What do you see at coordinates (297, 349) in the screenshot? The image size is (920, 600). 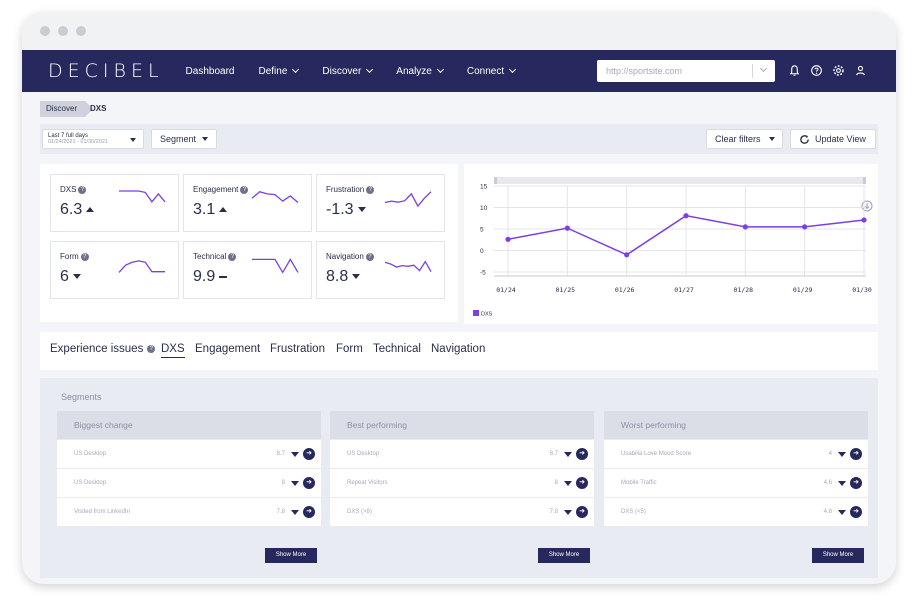 I see `tab-frustration: Frustration` at bounding box center [297, 349].